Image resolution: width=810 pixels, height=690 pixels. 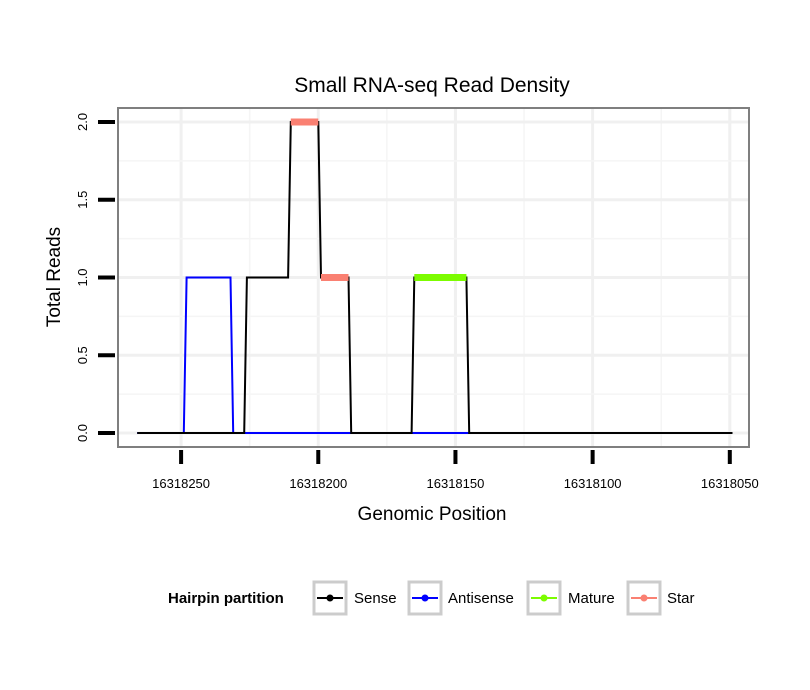 What do you see at coordinates (456, 483) in the screenshot?
I see `x-tick-label: 16318150` at bounding box center [456, 483].